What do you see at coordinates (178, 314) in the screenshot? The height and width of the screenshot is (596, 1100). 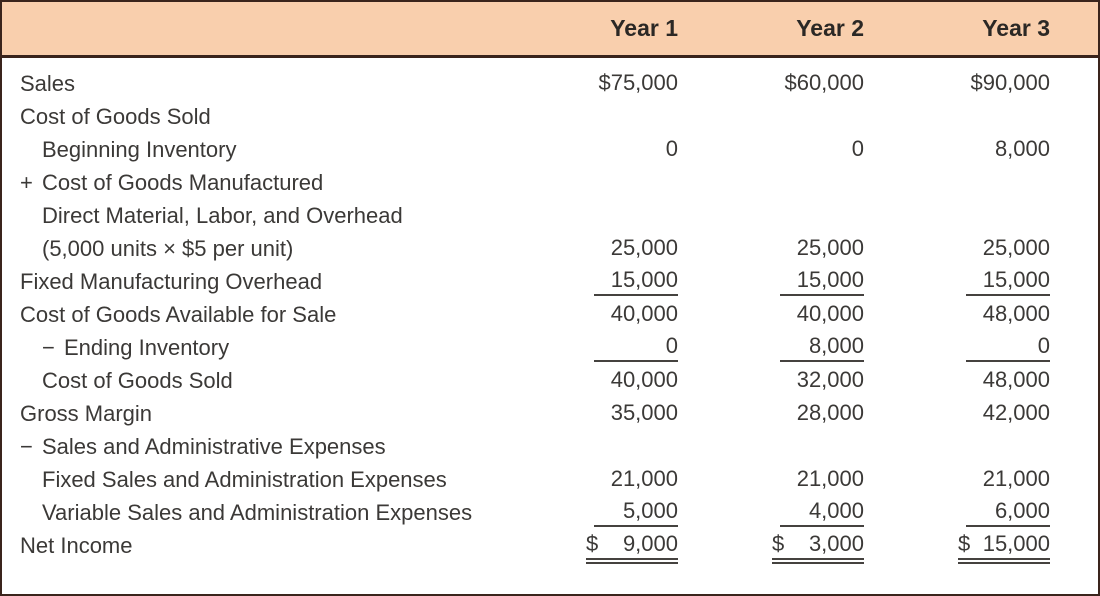 I see `row-label: Cost of Goods Available for Sale` at bounding box center [178, 314].